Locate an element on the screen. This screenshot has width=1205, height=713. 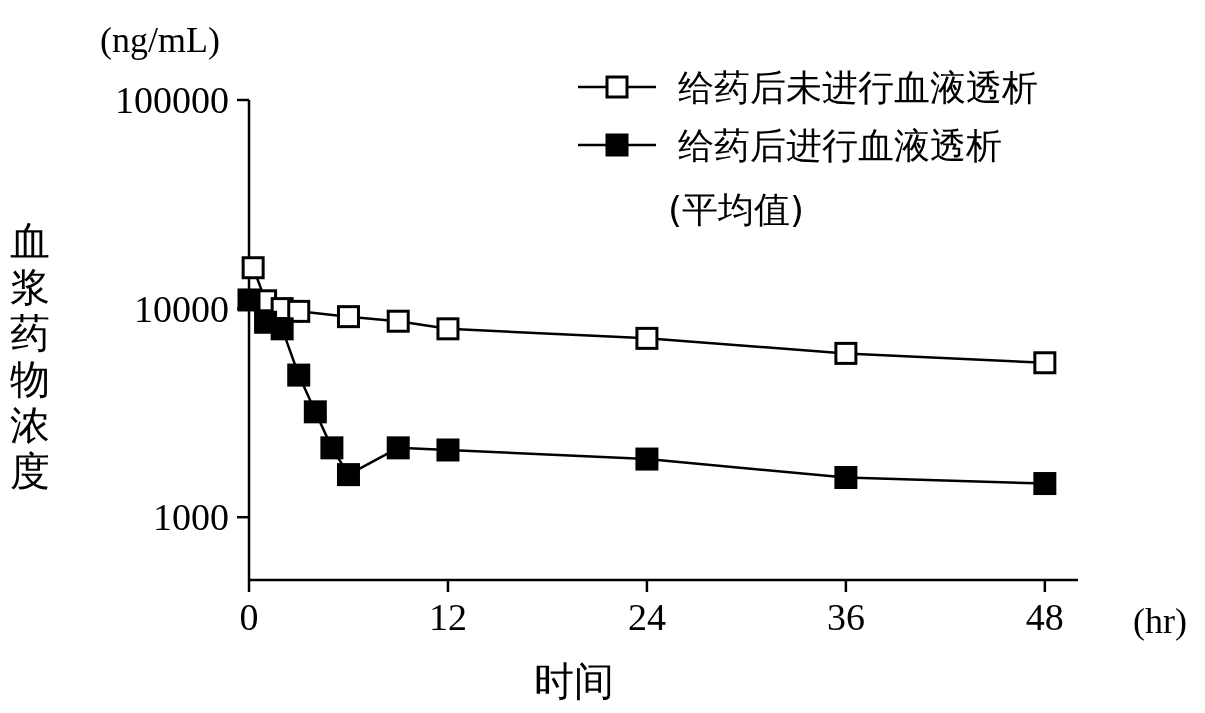
y-tick-label: 100000 is located at coordinates (172, 100).